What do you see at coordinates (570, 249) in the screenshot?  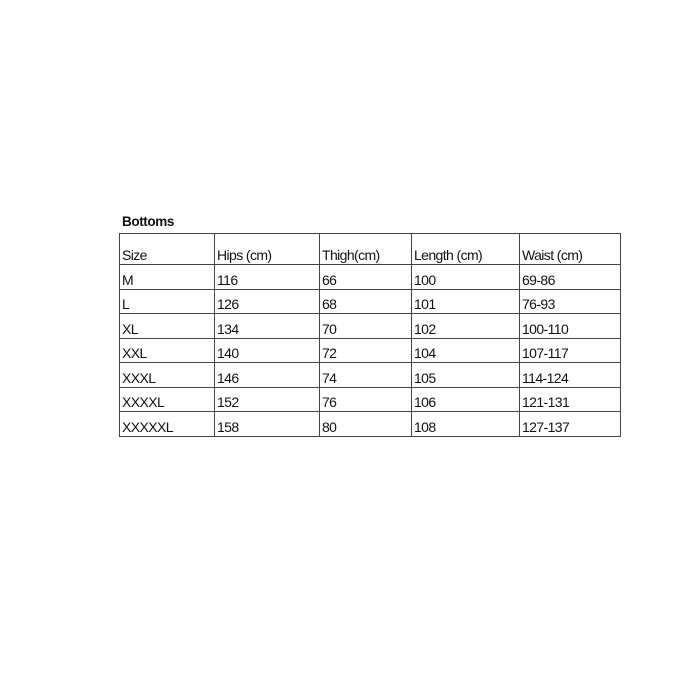 I see `column-header: Waist (cm)` at bounding box center [570, 249].